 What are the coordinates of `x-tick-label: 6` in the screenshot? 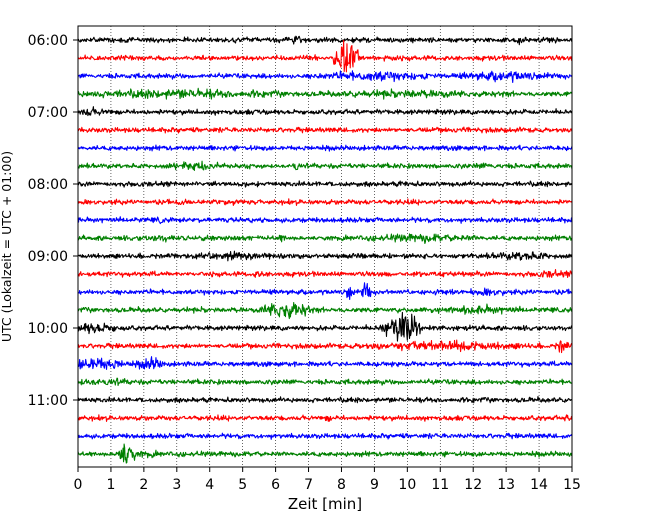 It's located at (275, 485).